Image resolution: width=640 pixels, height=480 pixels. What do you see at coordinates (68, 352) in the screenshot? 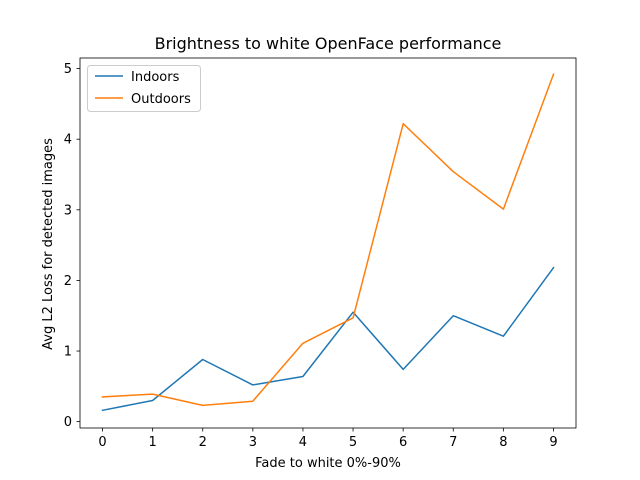
I see `y-tick-label: 1` at bounding box center [68, 352].